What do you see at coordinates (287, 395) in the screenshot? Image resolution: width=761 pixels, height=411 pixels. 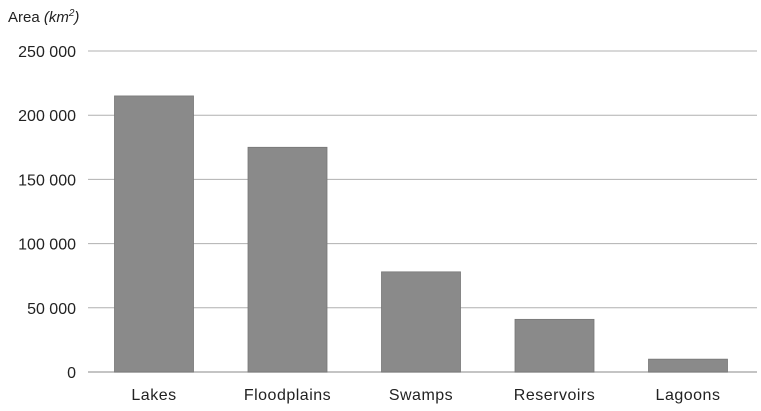 I see `x-tick-label: Floodplains` at bounding box center [287, 395].